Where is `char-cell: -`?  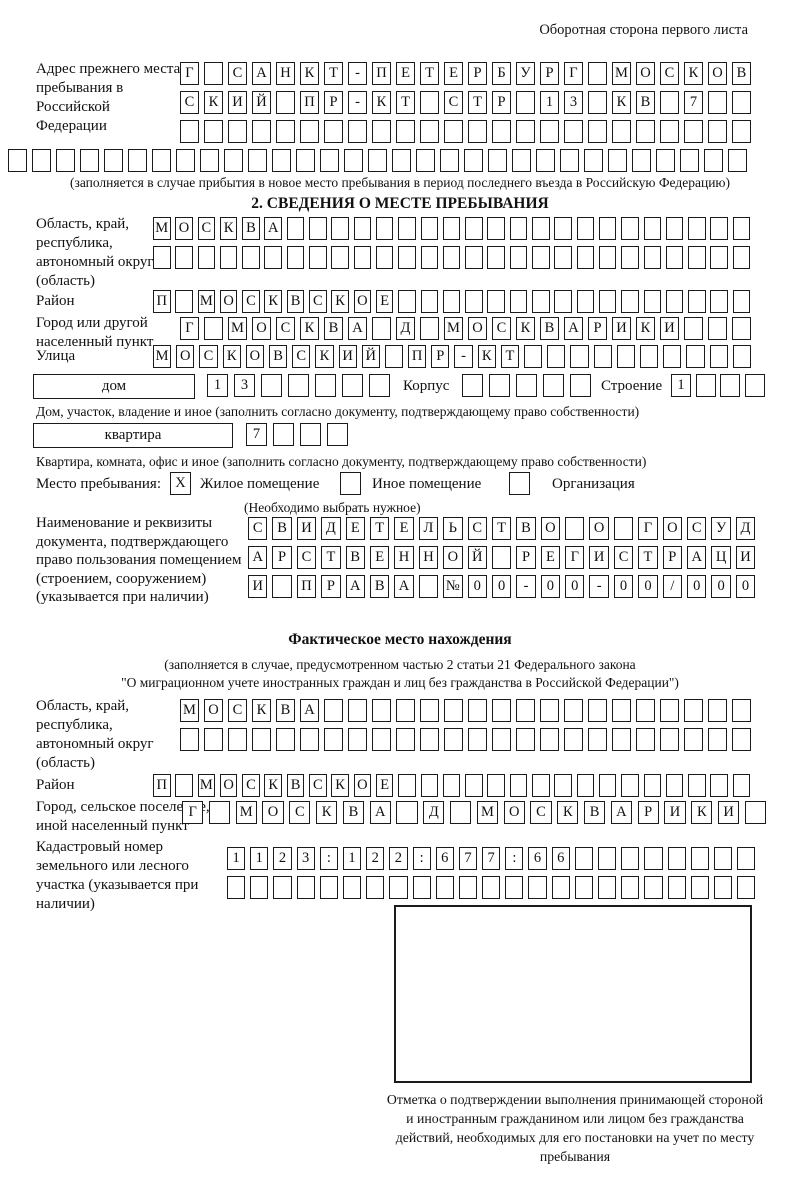
char-cell: - is located at coordinates (599, 586).